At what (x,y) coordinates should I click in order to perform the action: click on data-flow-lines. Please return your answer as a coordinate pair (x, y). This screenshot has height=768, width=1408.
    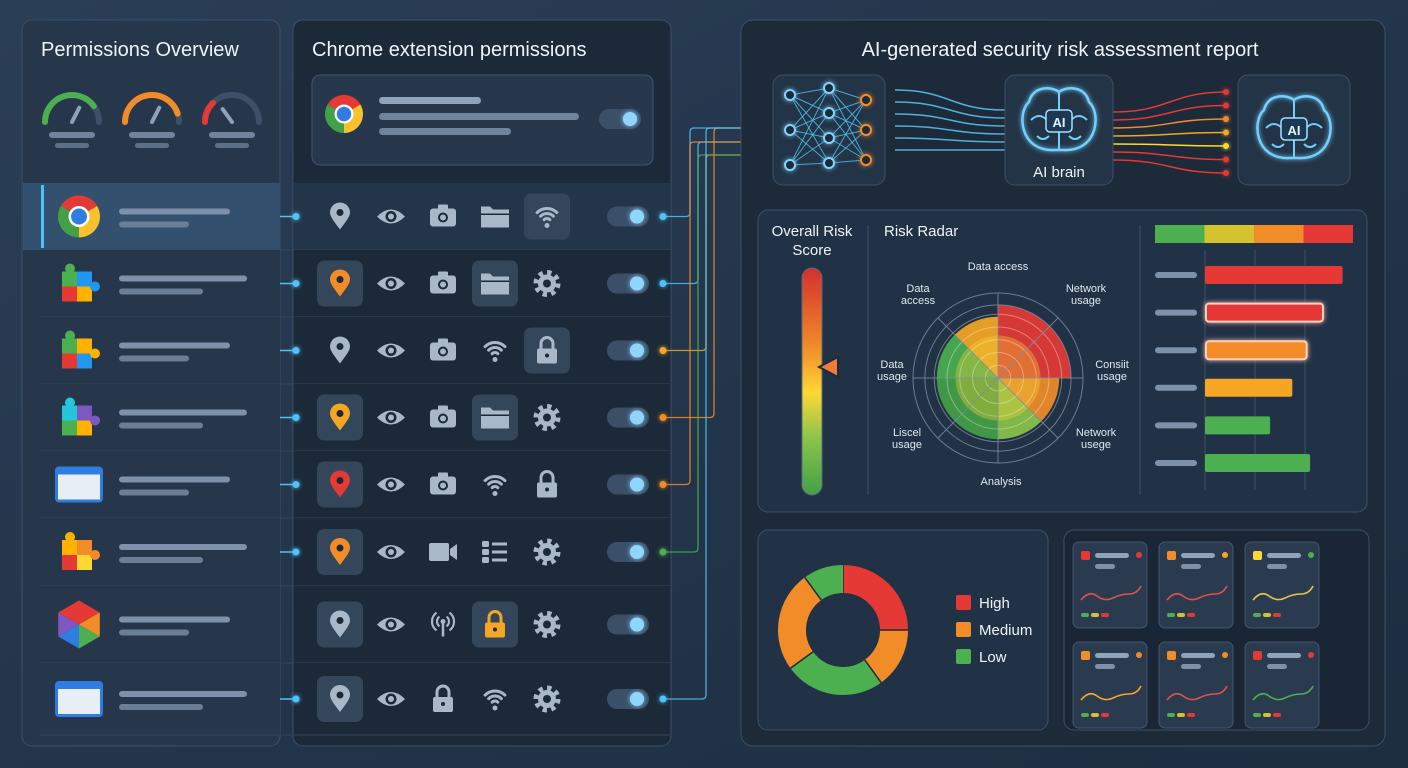
    Looking at the image, I should click on (1061, 132).